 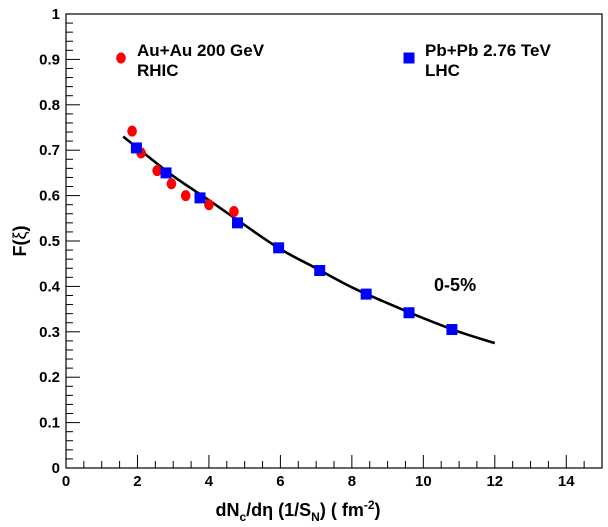 I want to click on y-tick-label: 0.6, so click(x=49, y=196).